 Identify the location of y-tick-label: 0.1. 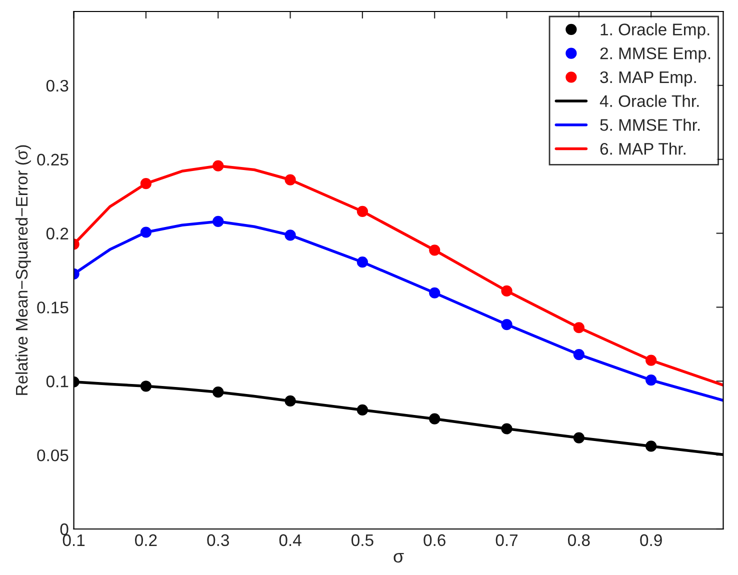
(57, 382).